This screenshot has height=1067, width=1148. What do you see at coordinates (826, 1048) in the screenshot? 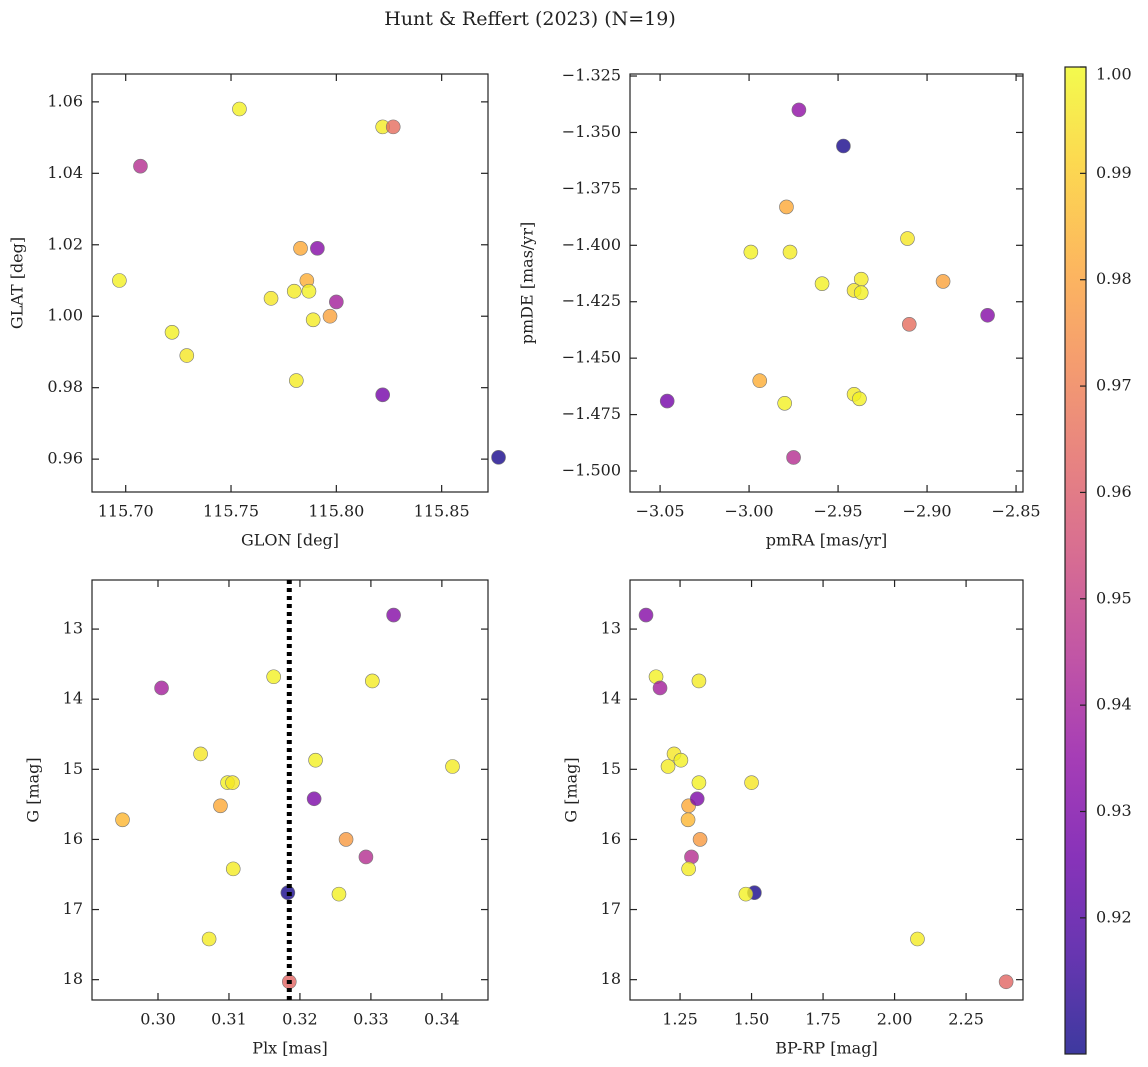
I see `x-axis-label: BP-RP [mag]` at bounding box center [826, 1048].